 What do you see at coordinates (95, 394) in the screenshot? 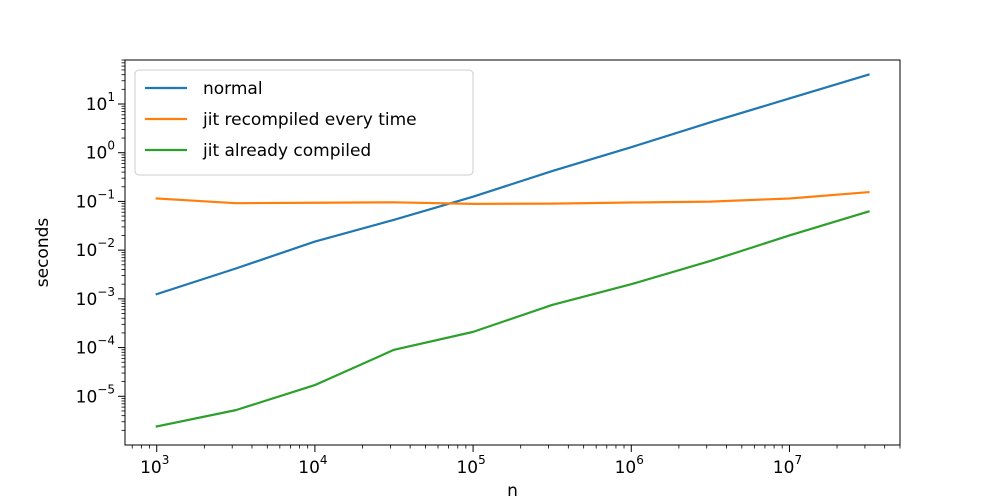
I see `y-tick-label-0: 10⁻⁵` at bounding box center [95, 394].